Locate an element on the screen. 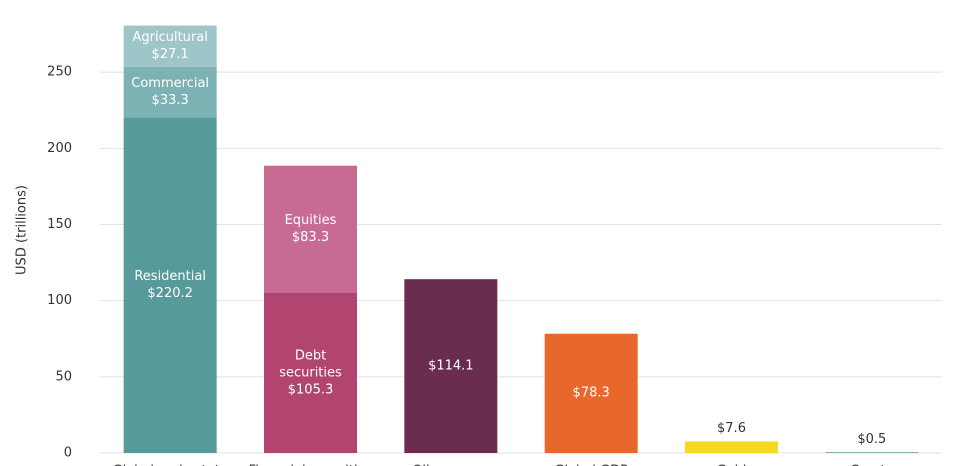 This screenshot has height=466, width=960. value-label: $7.6 is located at coordinates (731, 429).